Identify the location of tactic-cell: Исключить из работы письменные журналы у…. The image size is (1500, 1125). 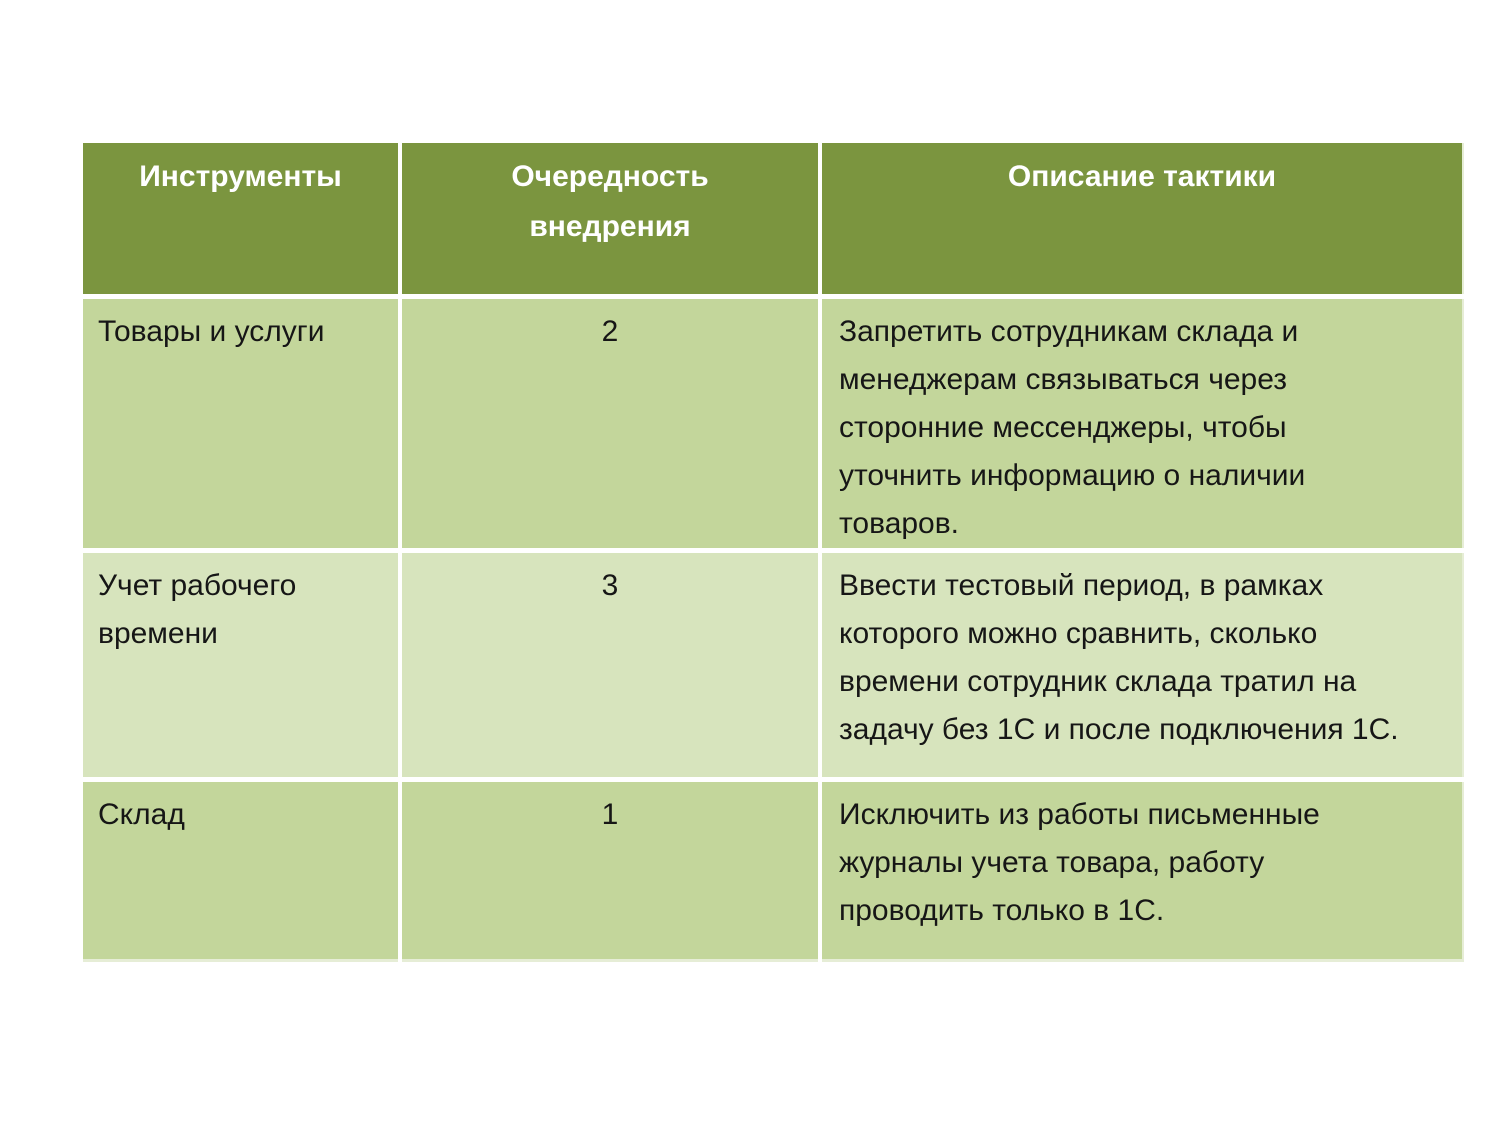
(1141, 869).